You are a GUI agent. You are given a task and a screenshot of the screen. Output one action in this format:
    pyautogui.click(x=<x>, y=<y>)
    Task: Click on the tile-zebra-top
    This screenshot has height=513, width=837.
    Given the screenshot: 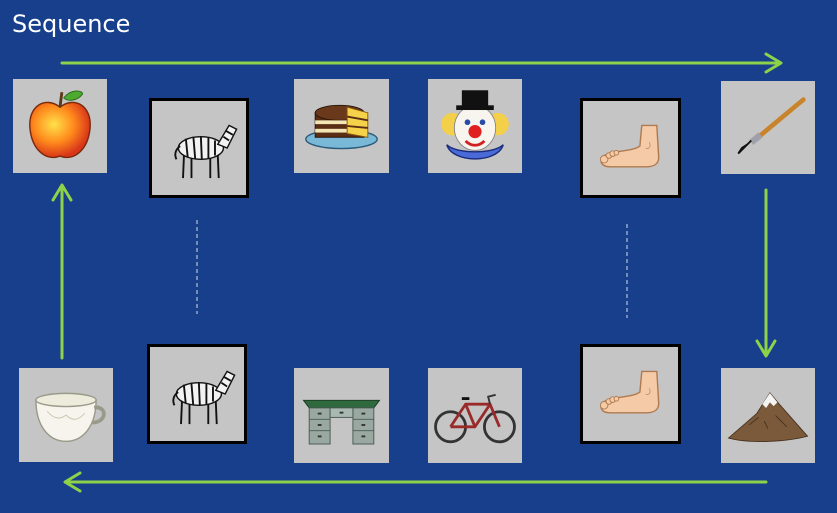 What is the action you would take?
    pyautogui.click(x=199, y=148)
    